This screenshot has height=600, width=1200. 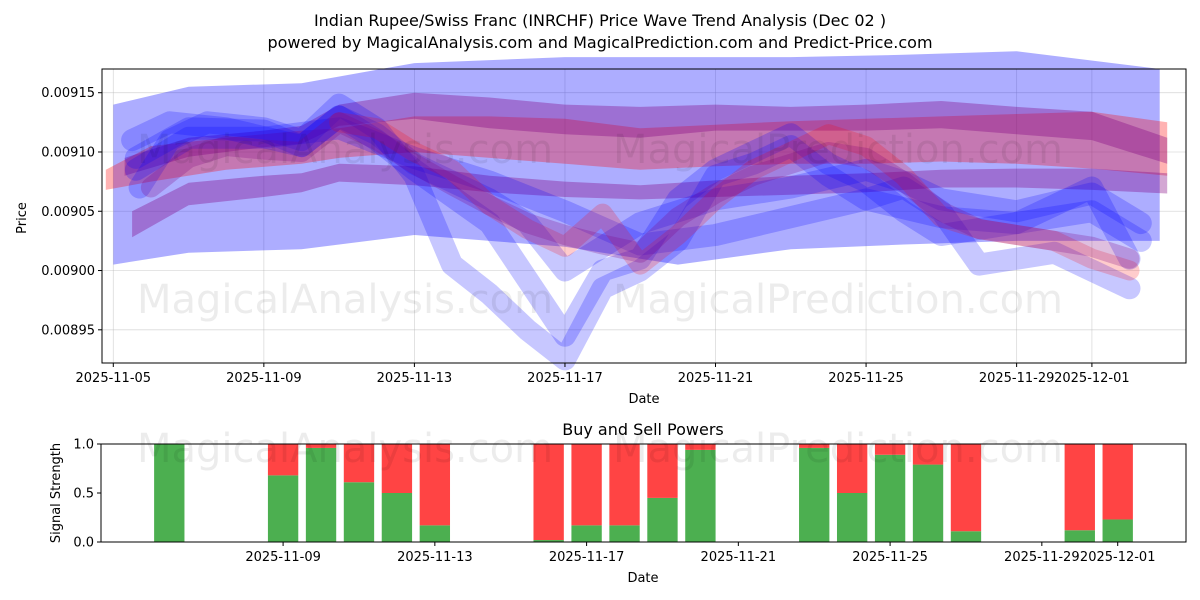 What do you see at coordinates (838, 150) in the screenshot?
I see `watermark-prediction-top: MagicalPrediction.com` at bounding box center [838, 150].